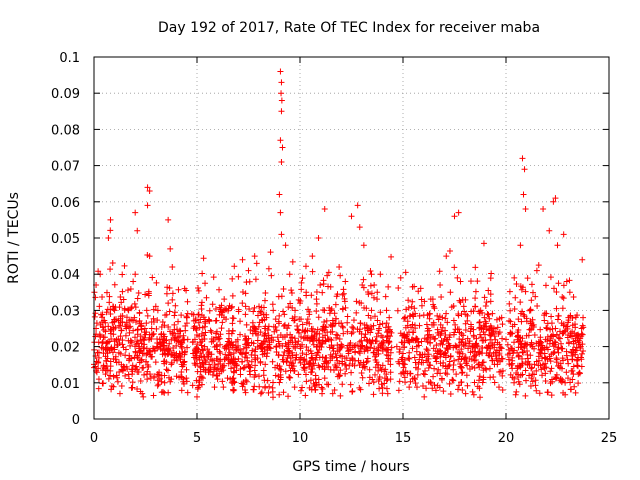  I want to click on y-tick-label: 0.04, so click(65, 275).